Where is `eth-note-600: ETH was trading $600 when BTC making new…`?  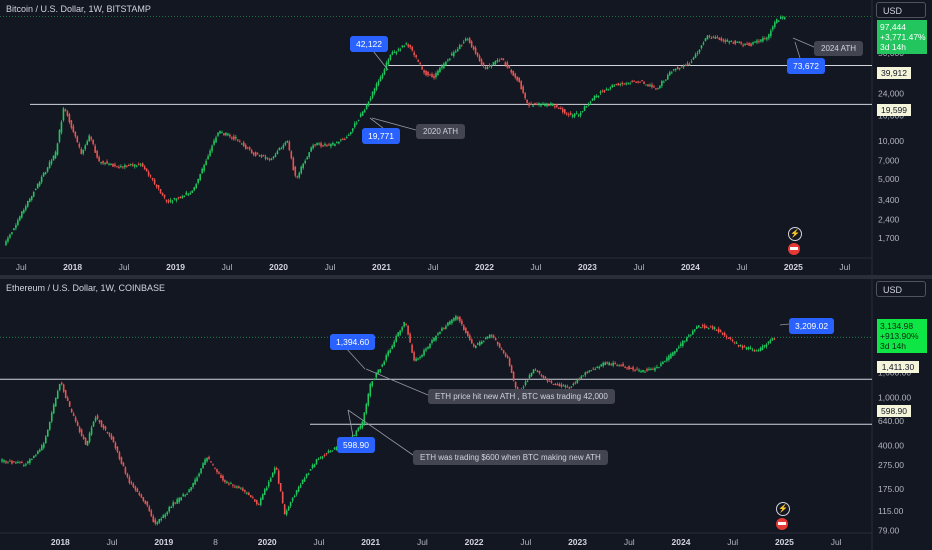 eth-note-600: ETH was trading $600 when BTC making new… is located at coordinates (510, 457).